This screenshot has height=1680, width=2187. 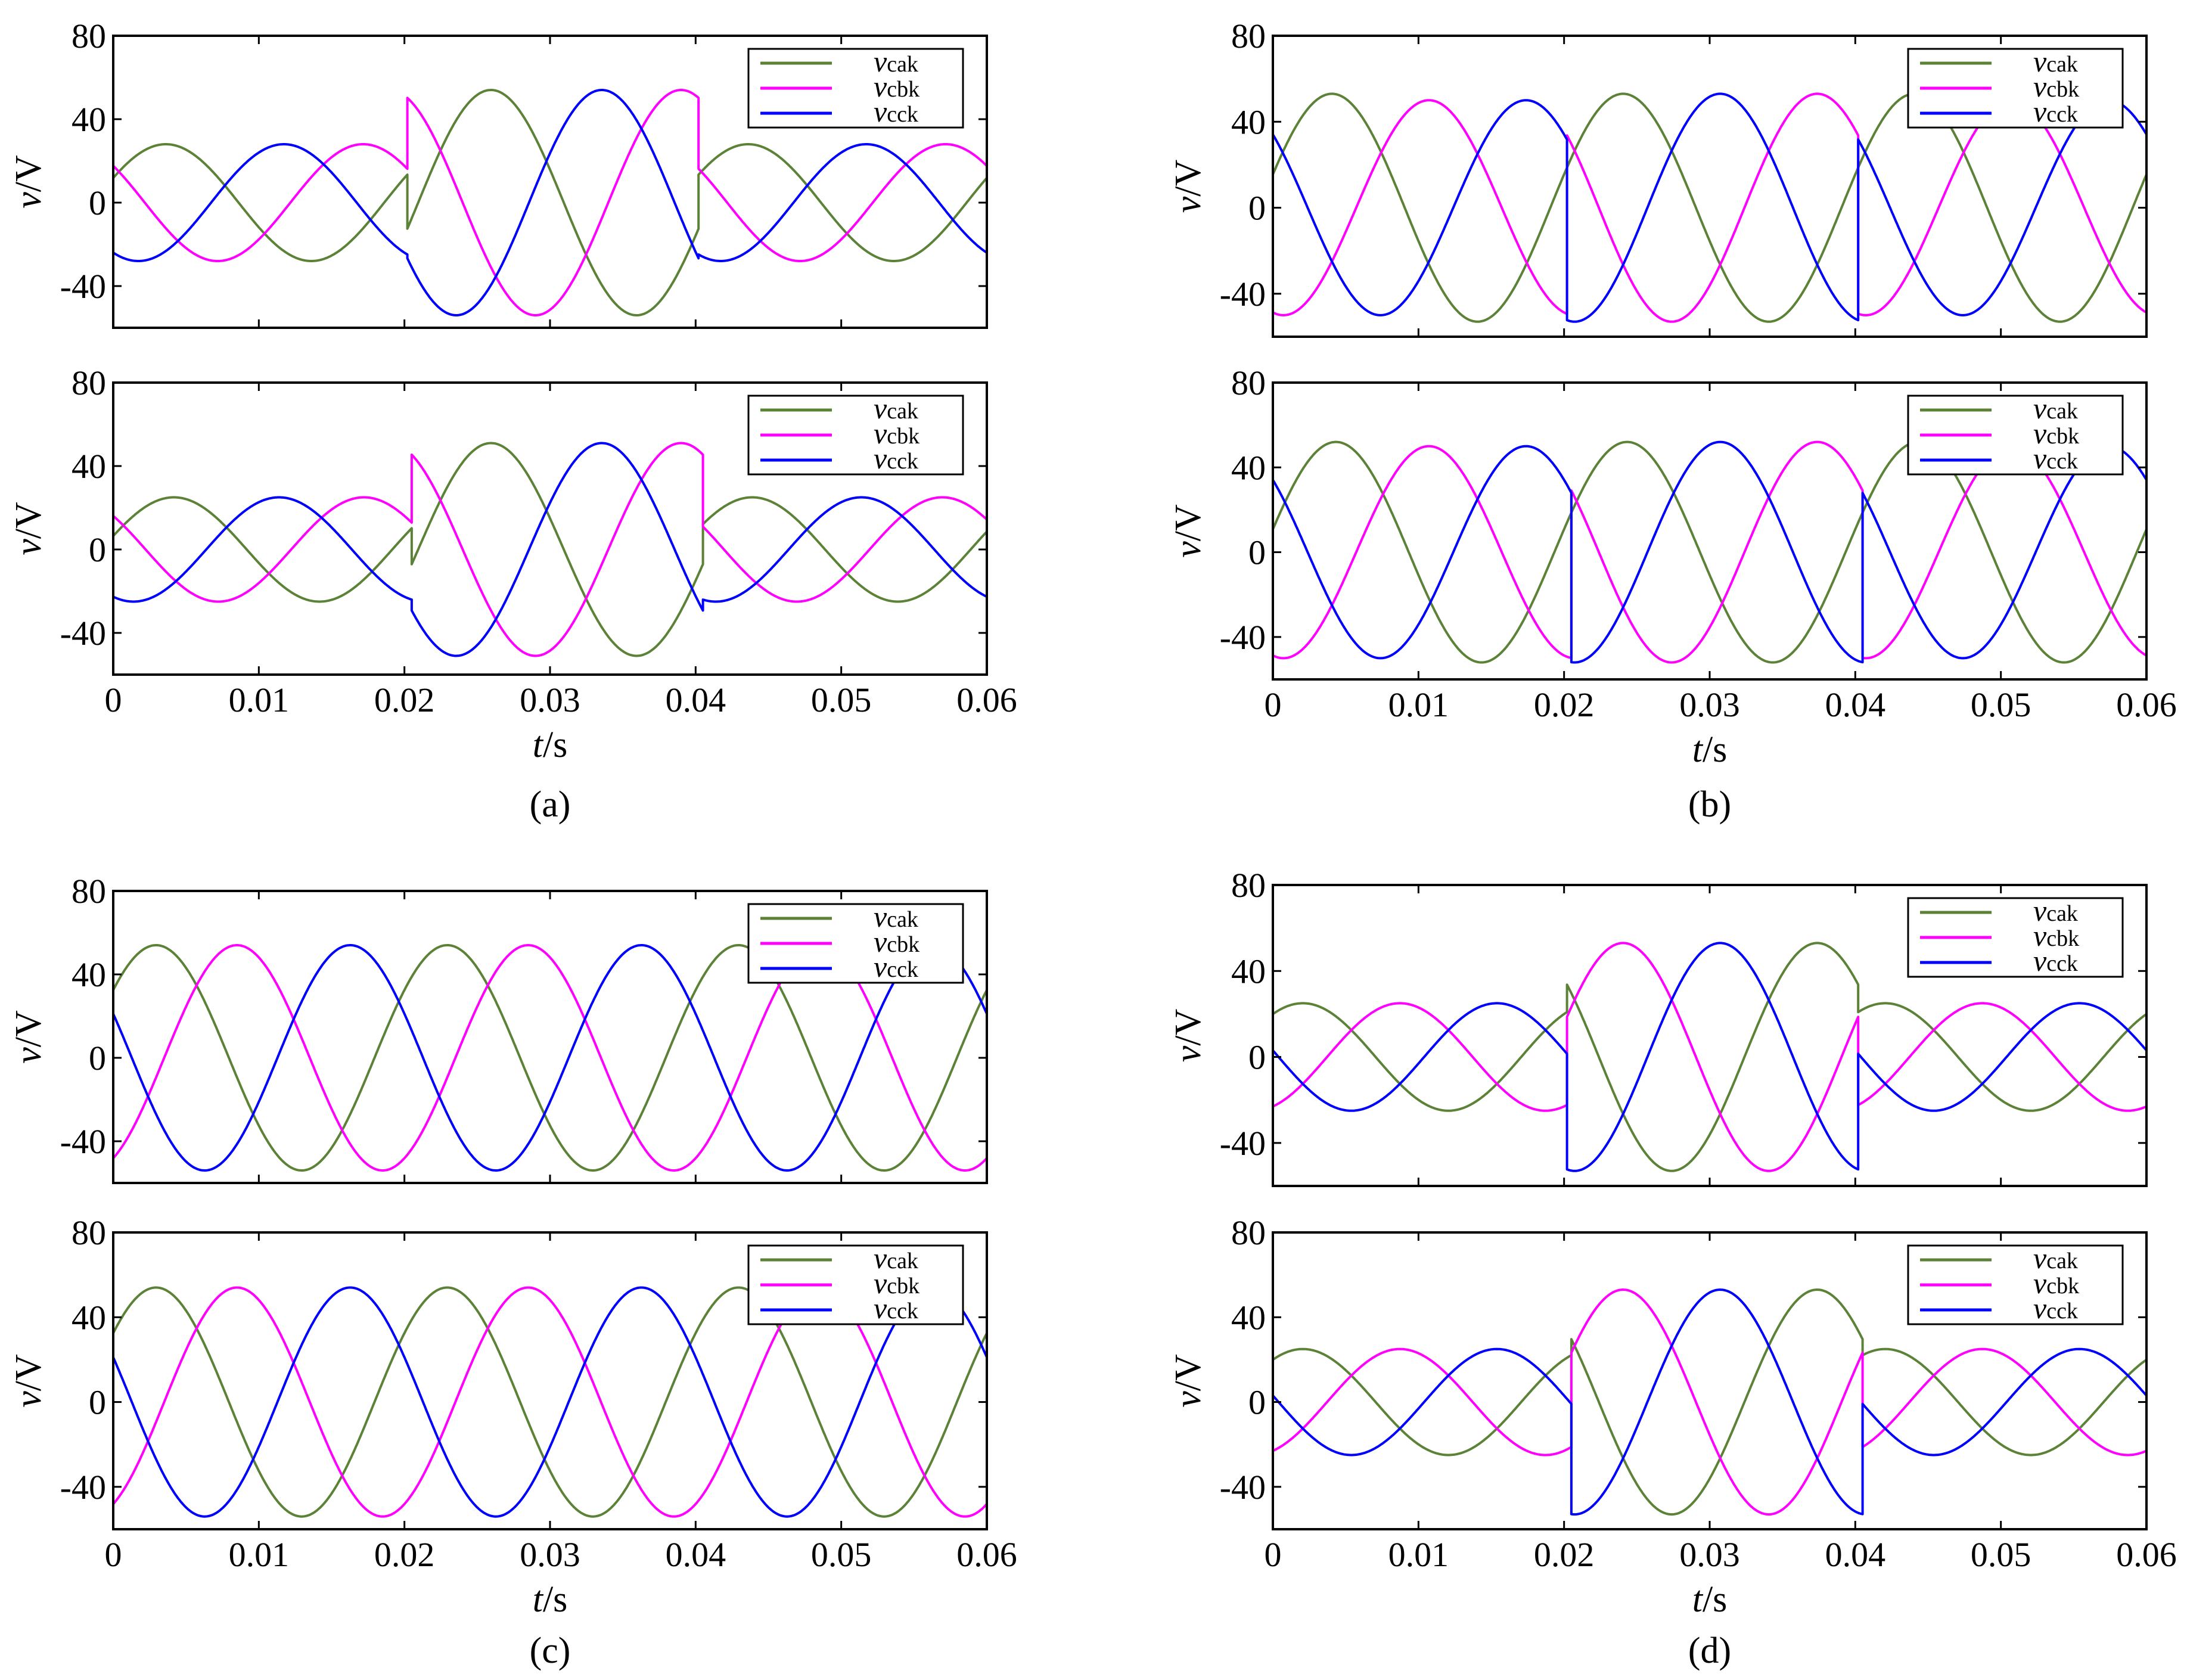 I want to click on x-tick-label: 0.01, so click(x=1418, y=1554).